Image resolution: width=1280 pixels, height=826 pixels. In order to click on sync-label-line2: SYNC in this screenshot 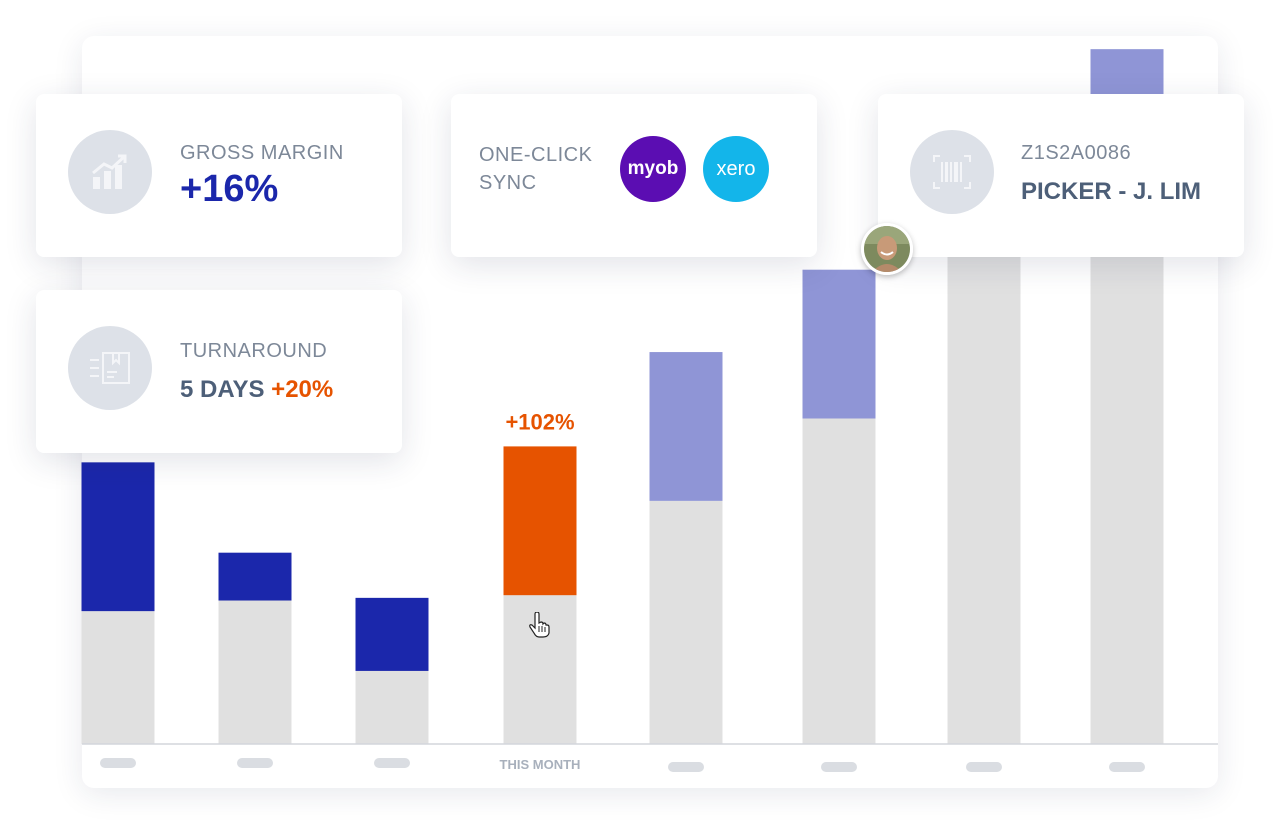, I will do `click(508, 183)`.